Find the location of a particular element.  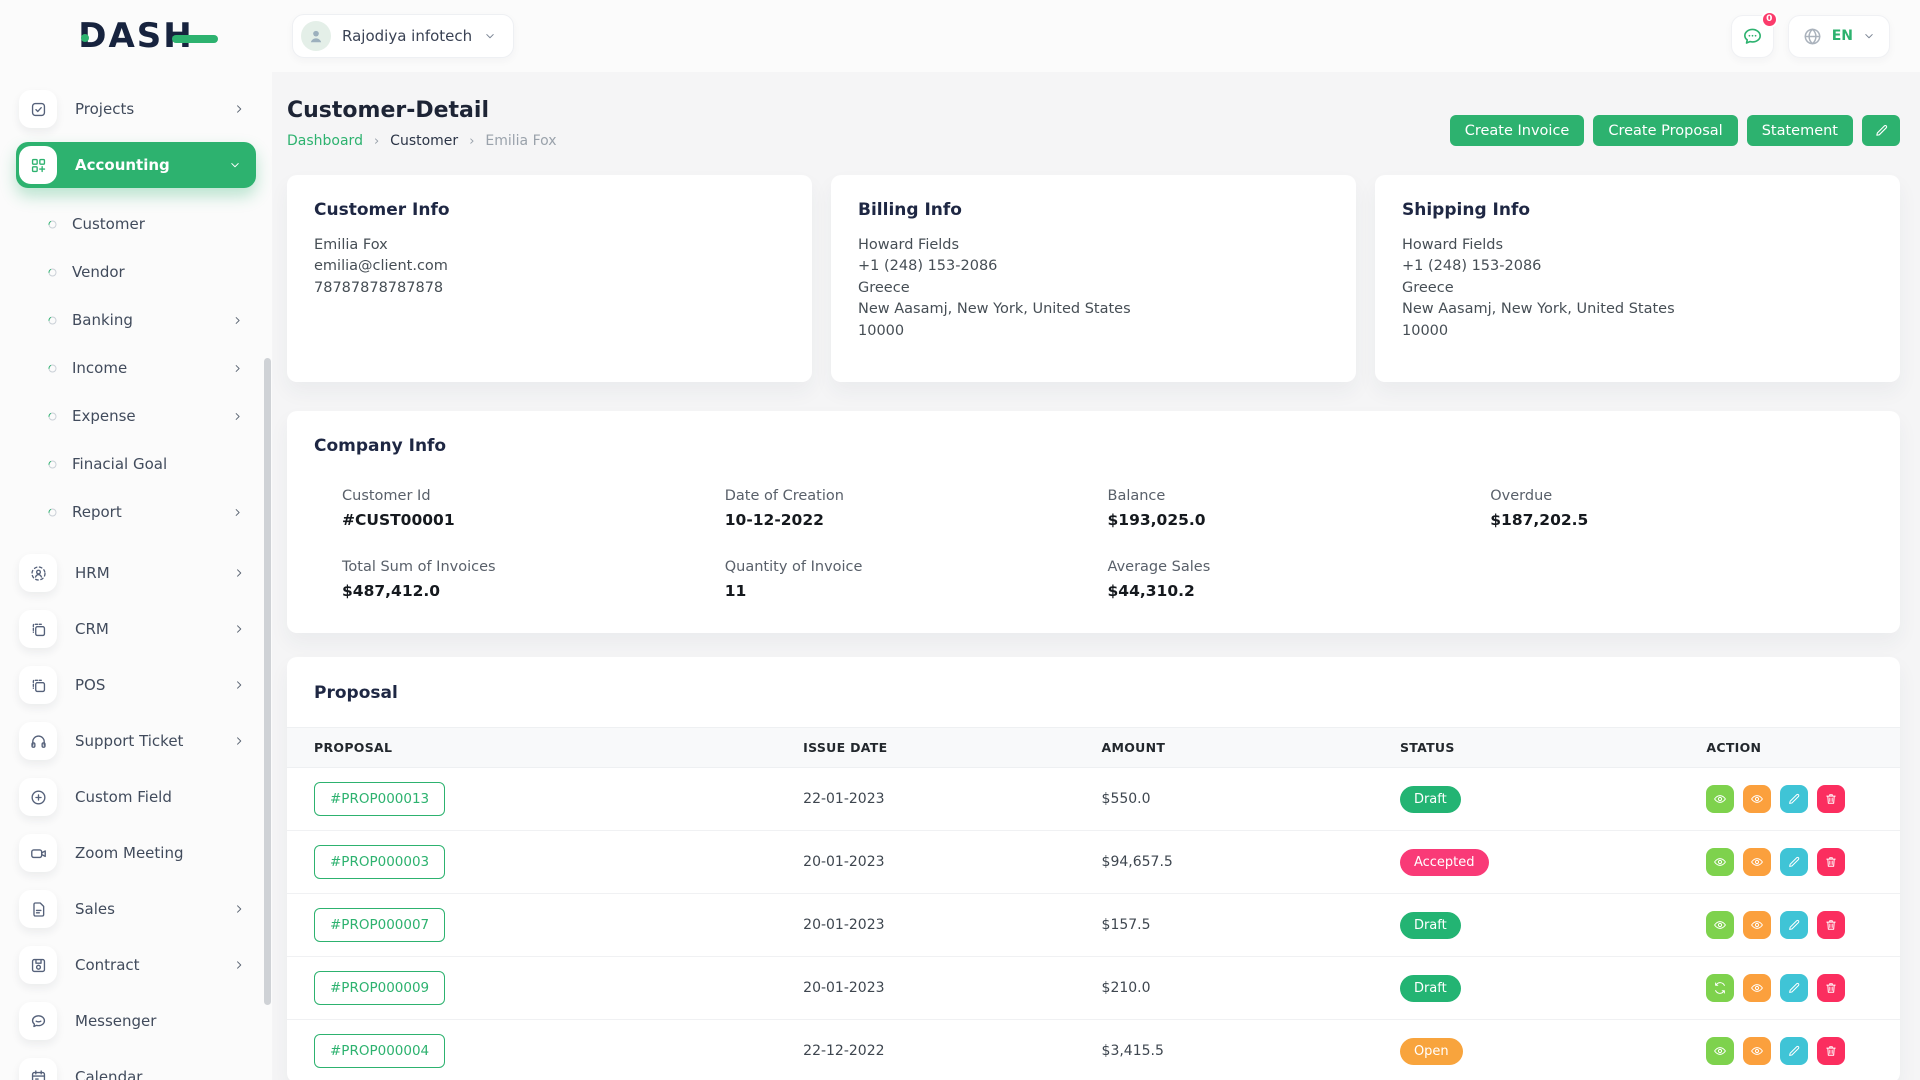

stat-label: Total Sum of Invoices is located at coordinates (419, 567).